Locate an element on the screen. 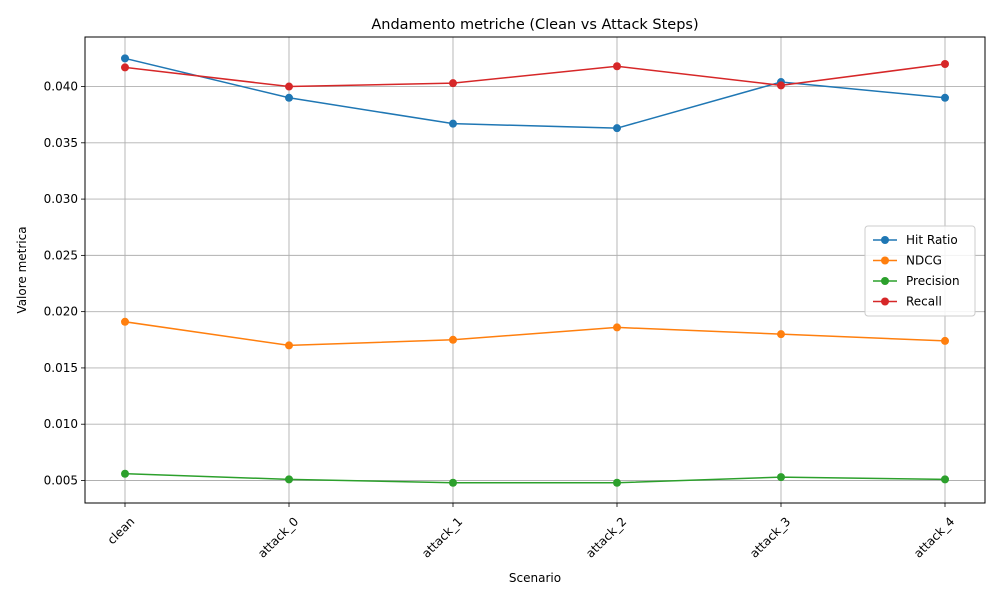 The height and width of the screenshot is (600, 1000). legend-item: Hit Ratio is located at coordinates (915, 240).